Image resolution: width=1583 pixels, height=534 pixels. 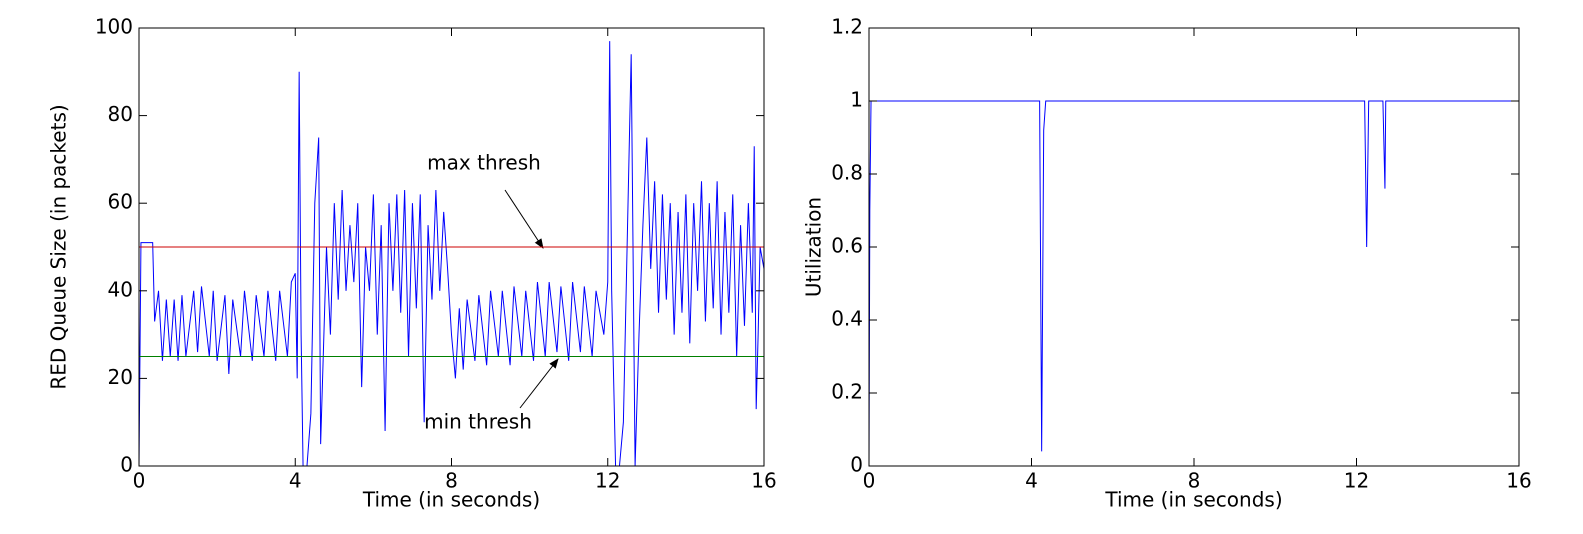 What do you see at coordinates (120, 377) in the screenshot?
I see `y-tick-label: 20` at bounding box center [120, 377].